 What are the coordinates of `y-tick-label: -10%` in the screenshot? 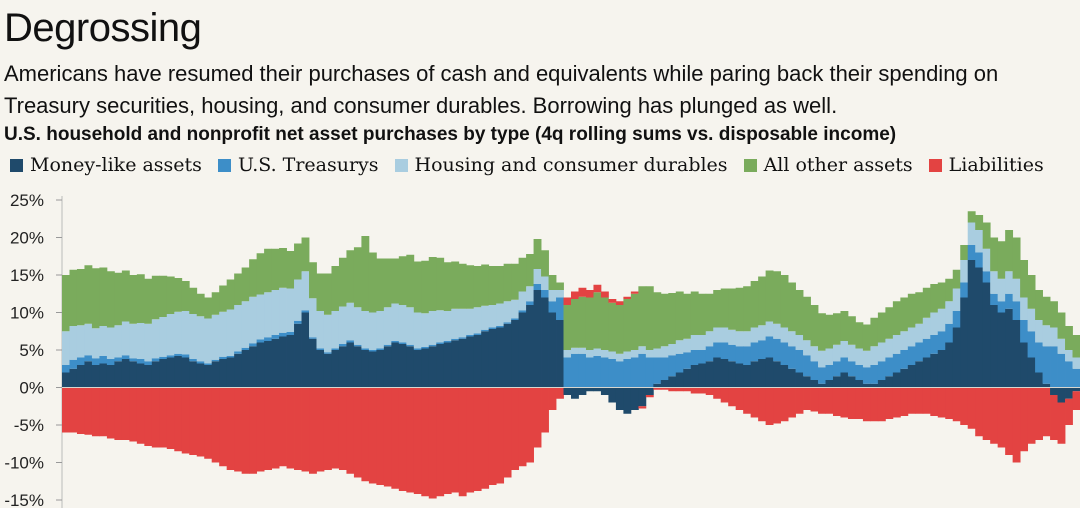 It's located at (24, 463).